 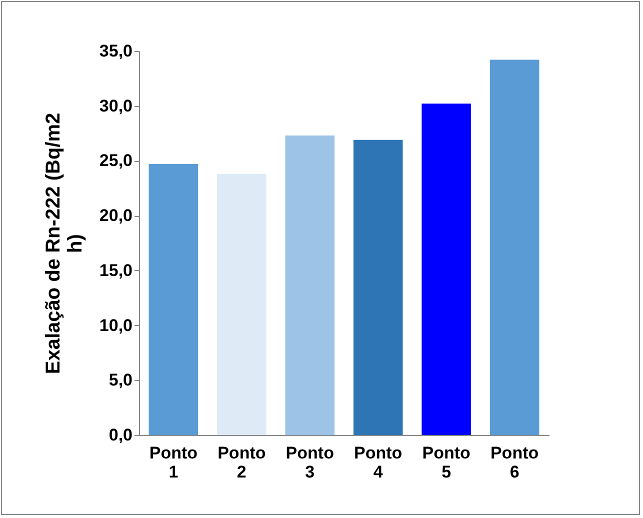 I want to click on y-tick-label: 25,0, so click(x=115, y=160).